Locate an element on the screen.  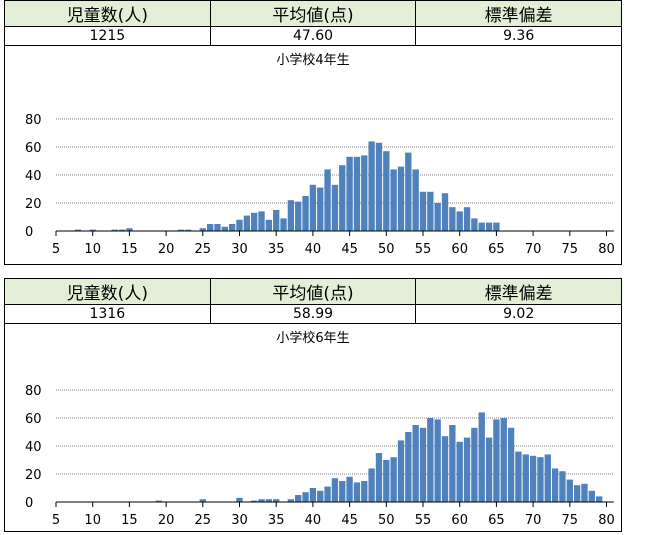
x-tick-label: 55 is located at coordinates (423, 249).